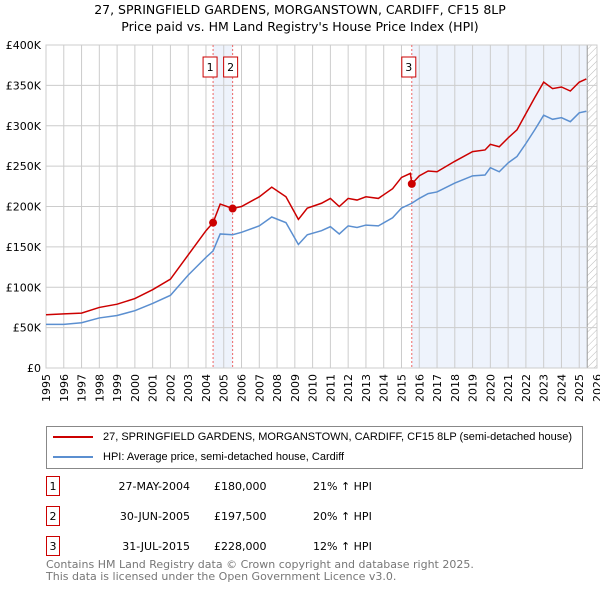 The width and height of the screenshot is (600, 590). Describe the element at coordinates (295, 388) in the screenshot. I see `x-tick-label: 2009` at that location.